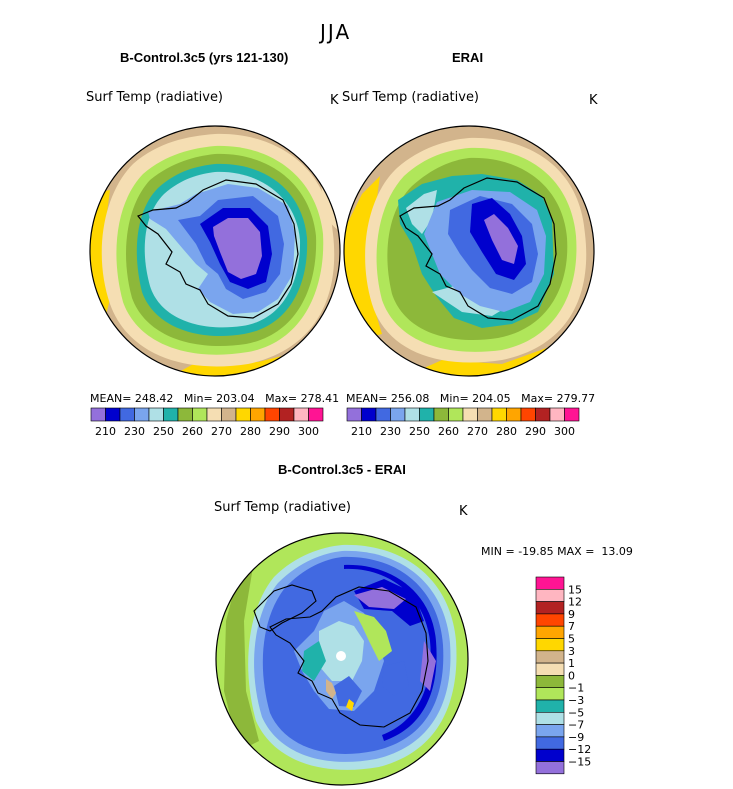 This screenshot has height=789, width=733. What do you see at coordinates (576, 737) in the screenshot?
I see `colorbar-tick-label: −9` at bounding box center [576, 737].